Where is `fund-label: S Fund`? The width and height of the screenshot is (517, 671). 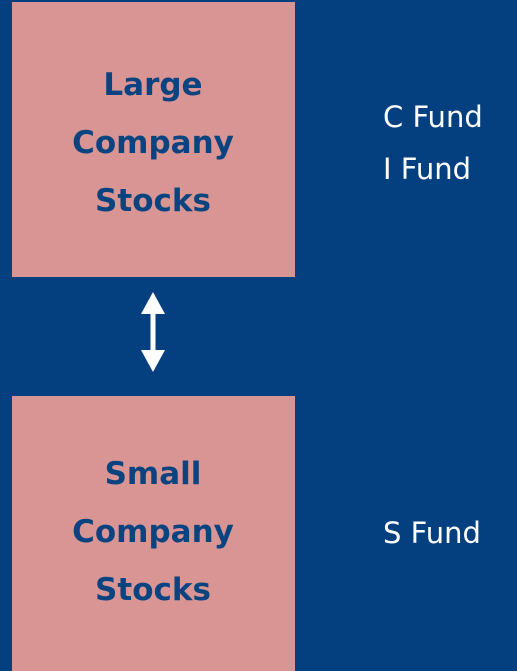
fund-label: S Fund is located at coordinates (432, 533).